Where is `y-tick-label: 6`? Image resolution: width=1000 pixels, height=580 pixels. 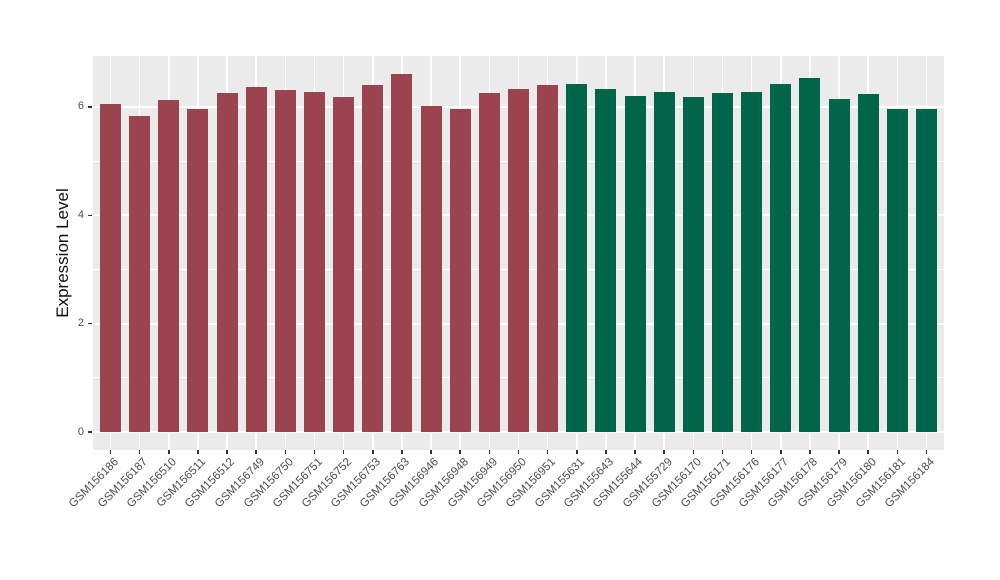
y-tick-label: 6 is located at coordinates (80, 106).